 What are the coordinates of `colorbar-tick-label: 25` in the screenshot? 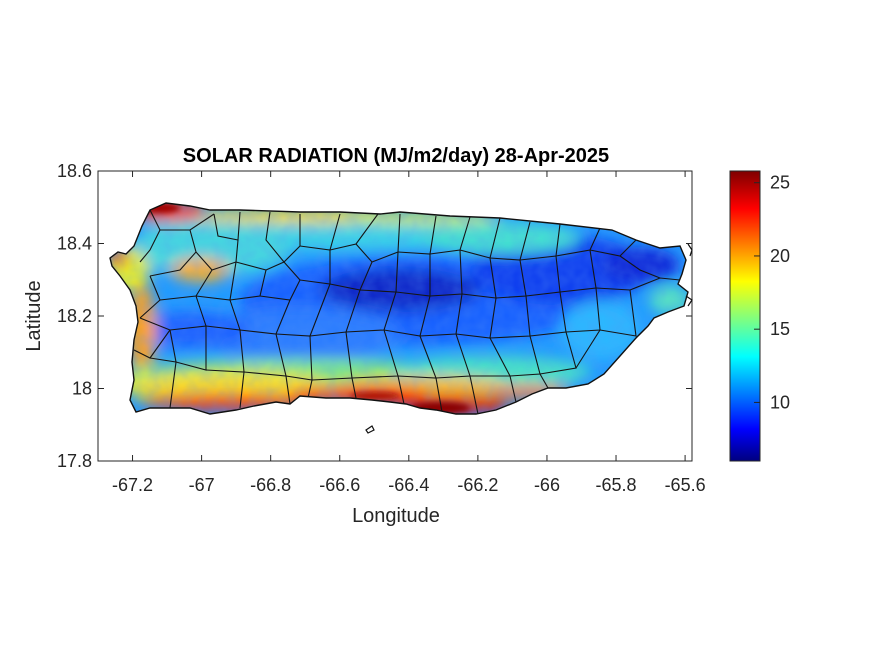 It's located at (780, 183).